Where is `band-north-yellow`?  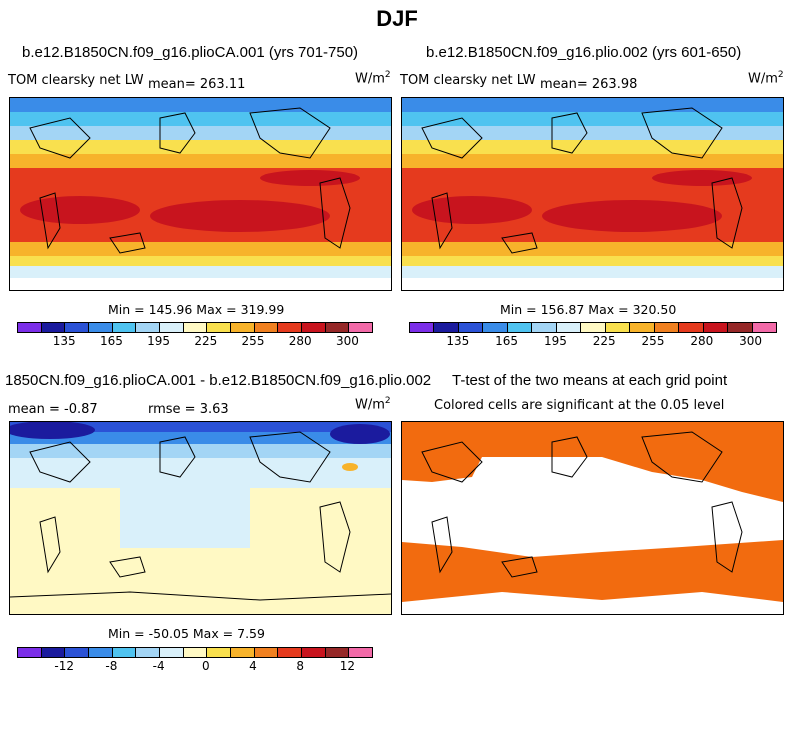
band-north-yellow is located at coordinates (200, 147).